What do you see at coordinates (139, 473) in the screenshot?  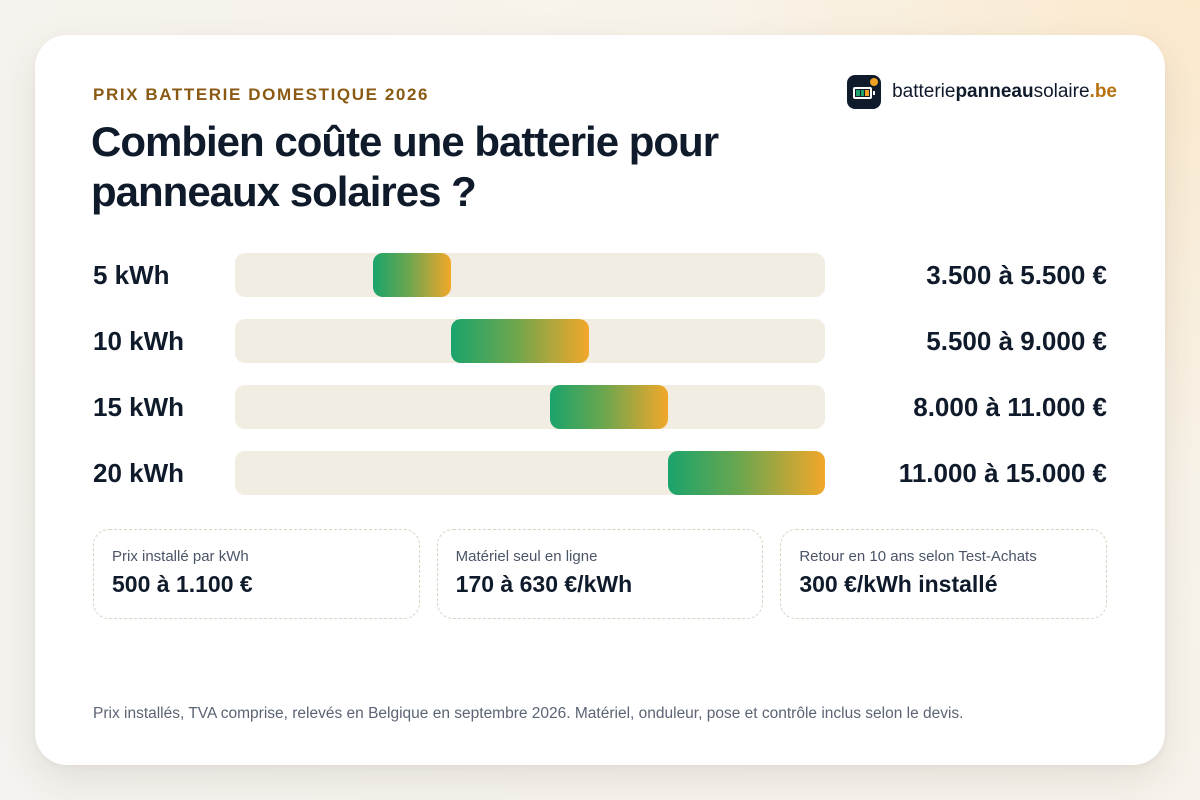 I see `category-label: 20 kWh` at bounding box center [139, 473].